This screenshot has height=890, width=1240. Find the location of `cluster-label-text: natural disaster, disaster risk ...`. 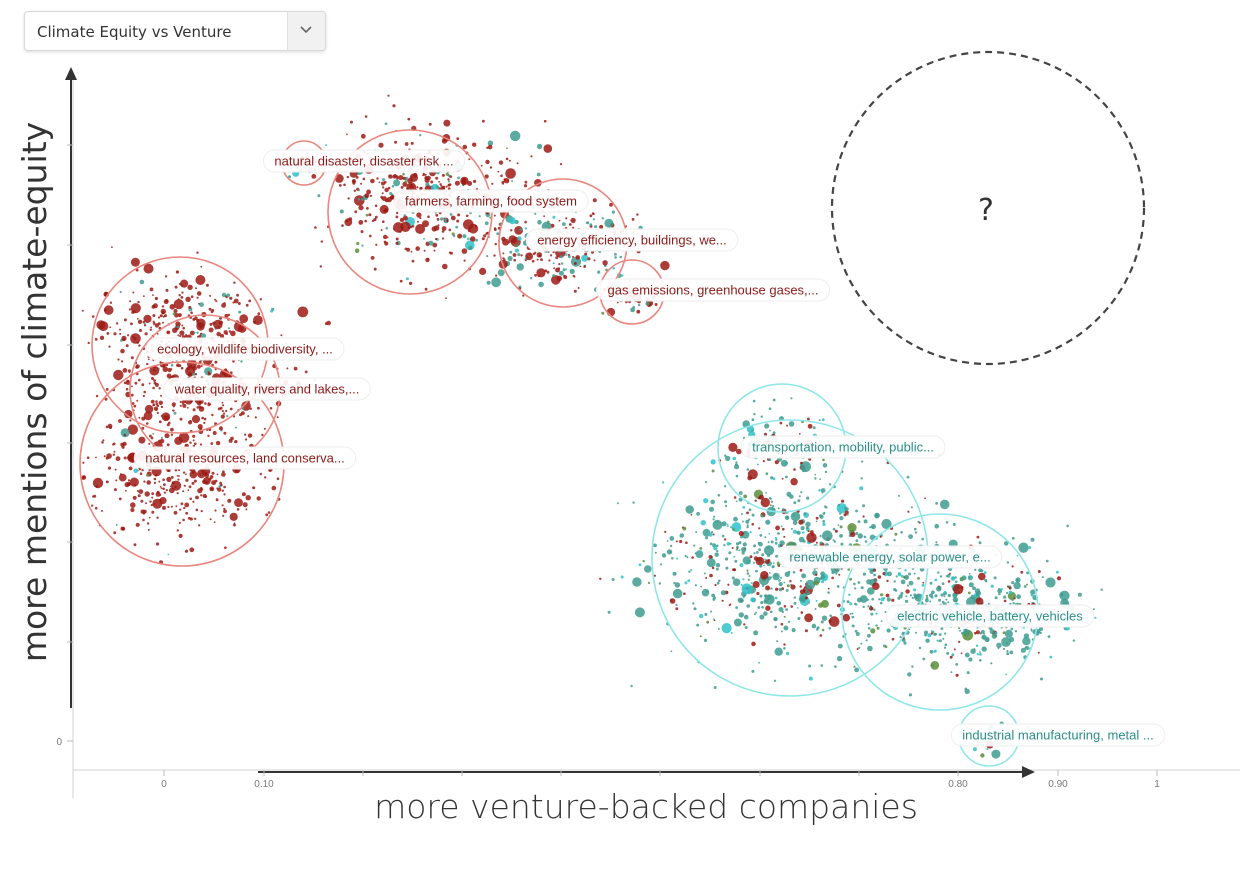

cluster-label-text: natural disaster, disaster risk ... is located at coordinates (363, 161).